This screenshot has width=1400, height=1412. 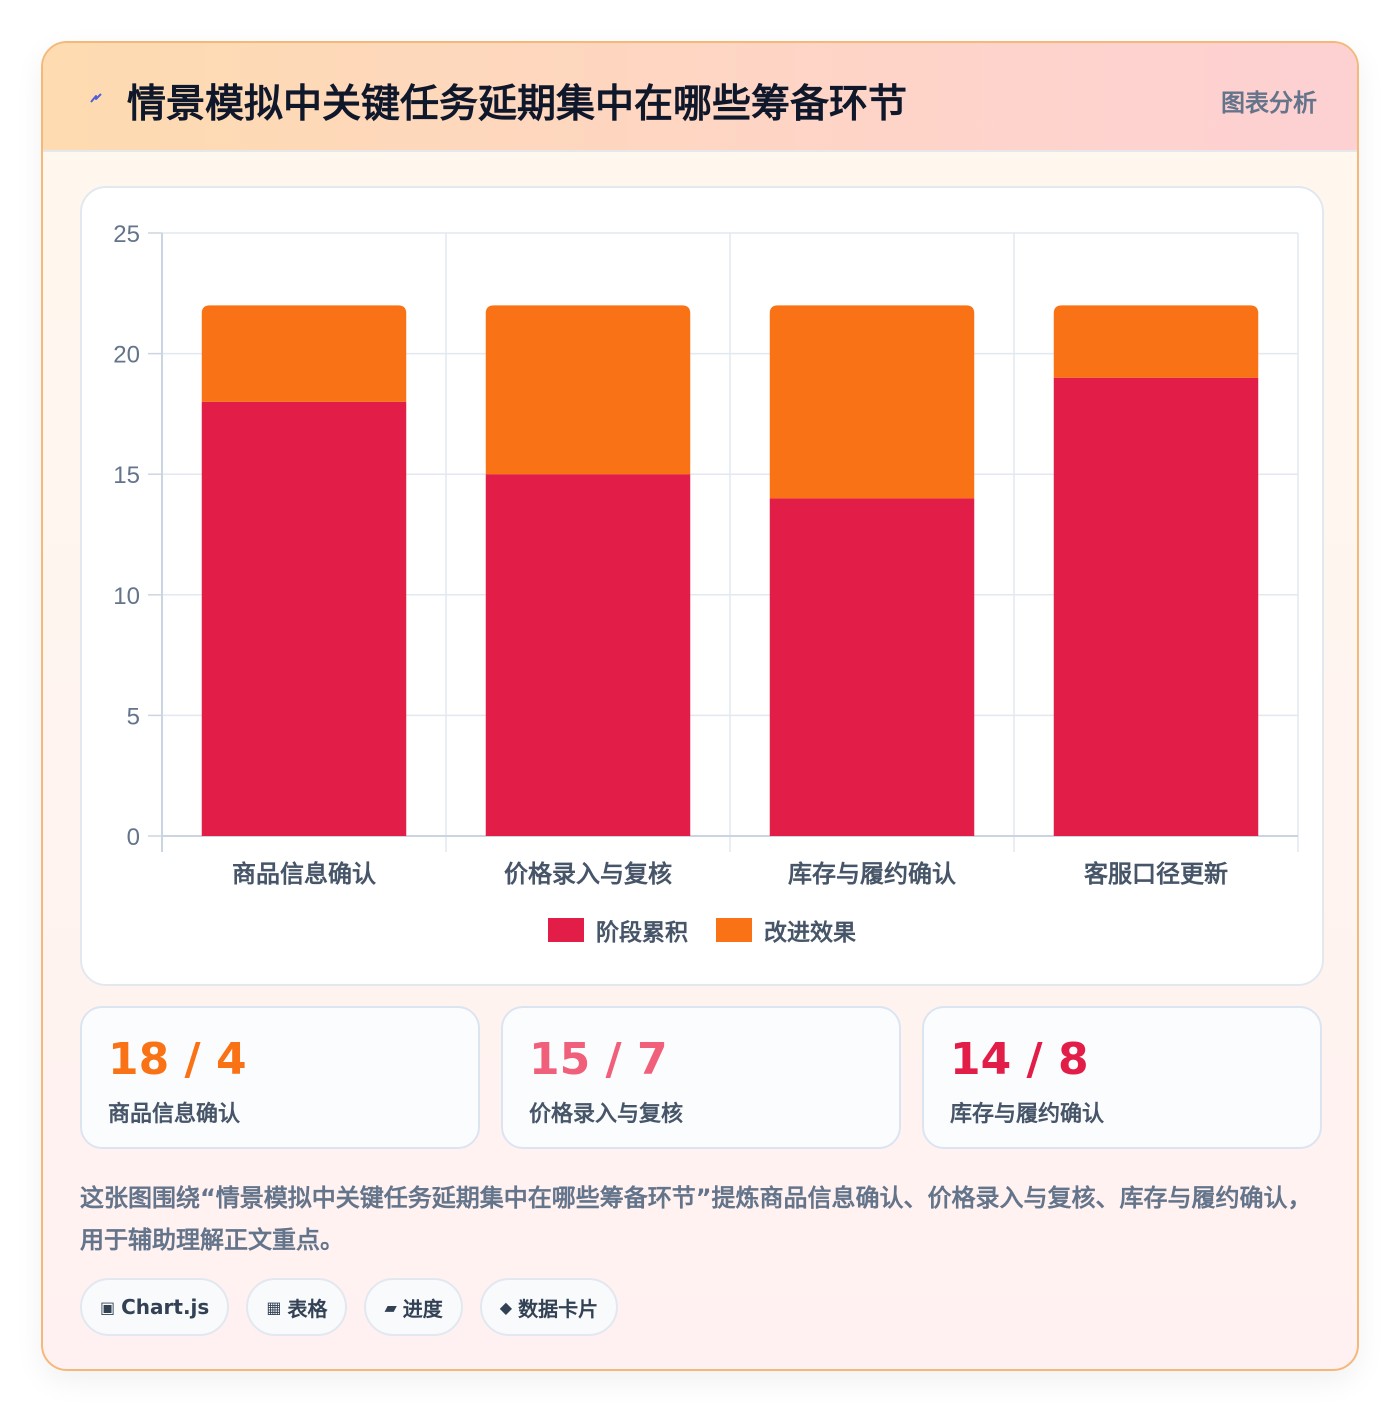 What do you see at coordinates (1019, 1059) in the screenshot?
I see `stat-value: 14 / 8` at bounding box center [1019, 1059].